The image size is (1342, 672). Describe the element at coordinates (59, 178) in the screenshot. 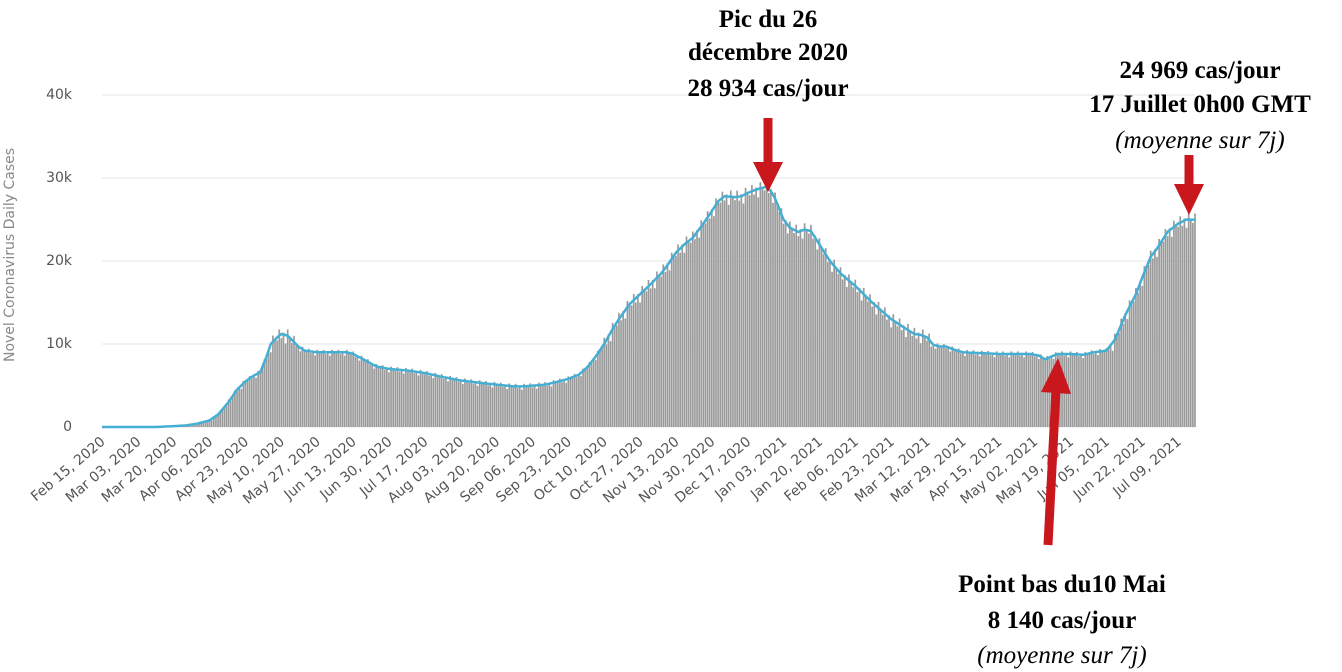

I see `y-tick-label: 30k` at that location.